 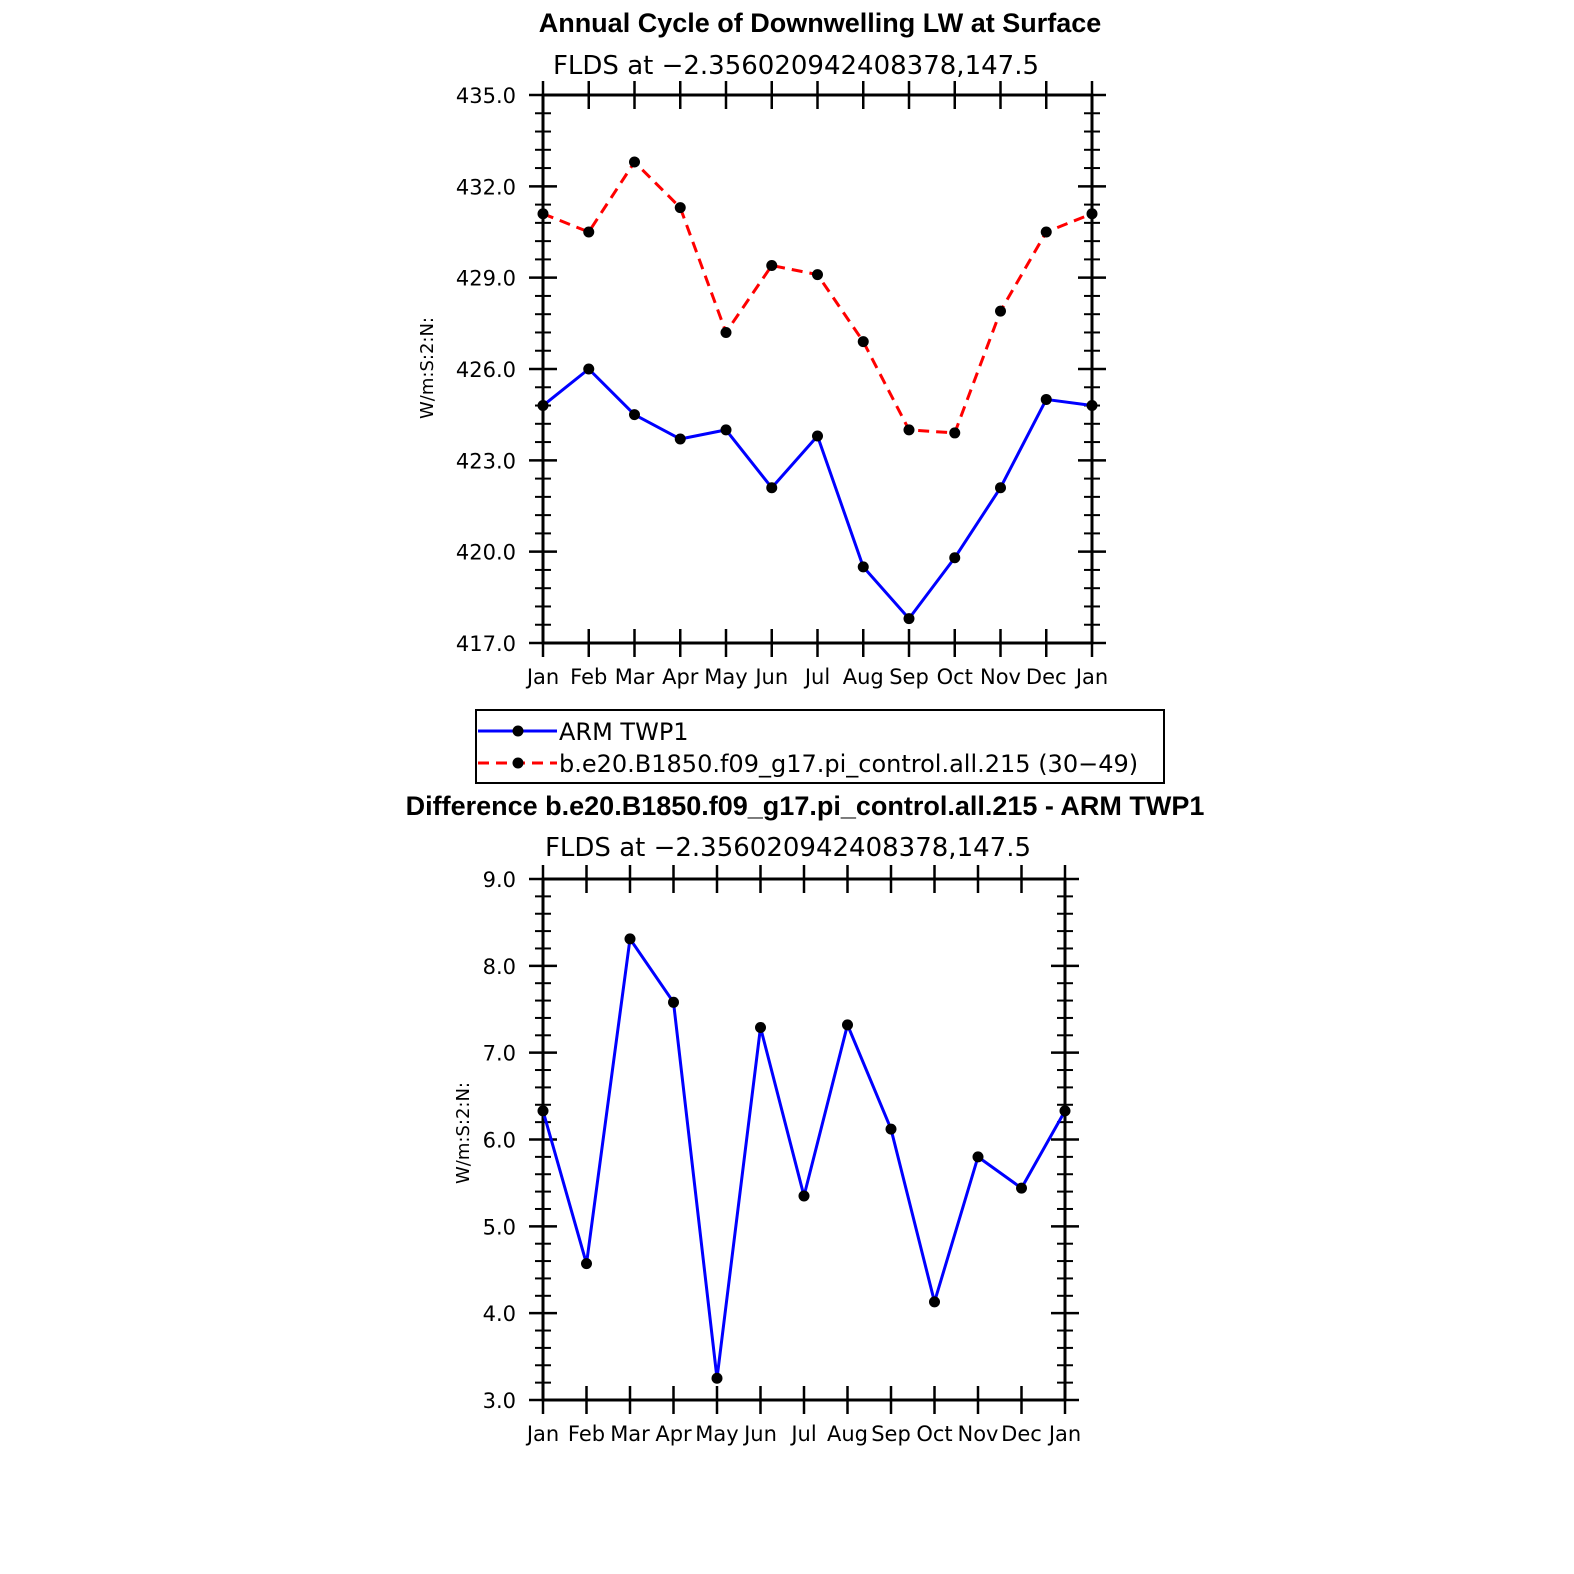 I want to click on y-tick-label: 423.0, so click(x=486, y=461).